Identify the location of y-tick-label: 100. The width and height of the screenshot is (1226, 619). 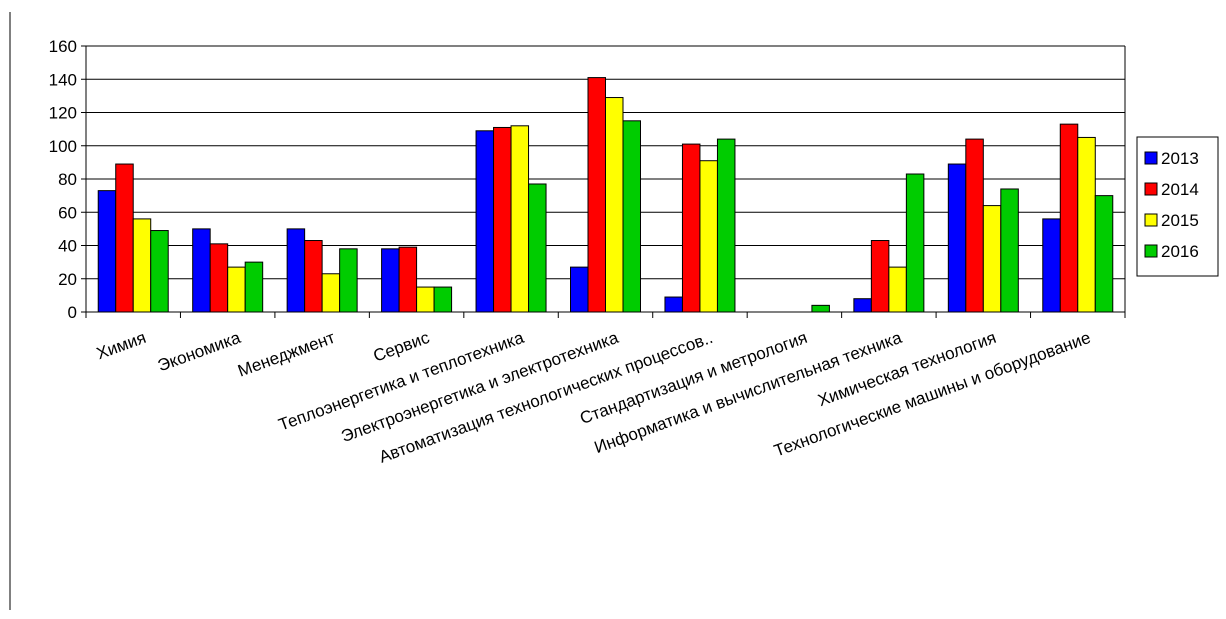
(63, 146).